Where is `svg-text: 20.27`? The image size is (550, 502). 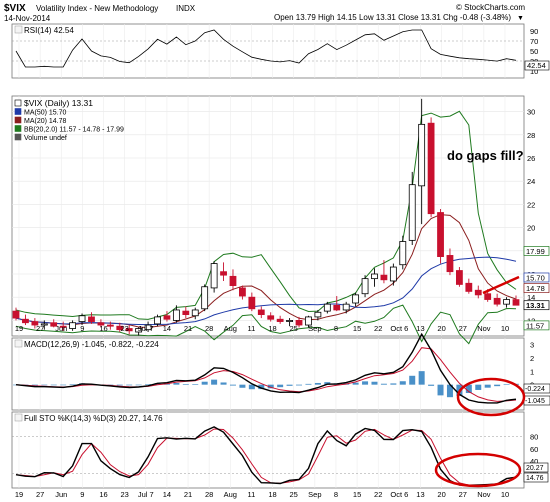
svg-text: 20.27 is located at coordinates (535, 468).